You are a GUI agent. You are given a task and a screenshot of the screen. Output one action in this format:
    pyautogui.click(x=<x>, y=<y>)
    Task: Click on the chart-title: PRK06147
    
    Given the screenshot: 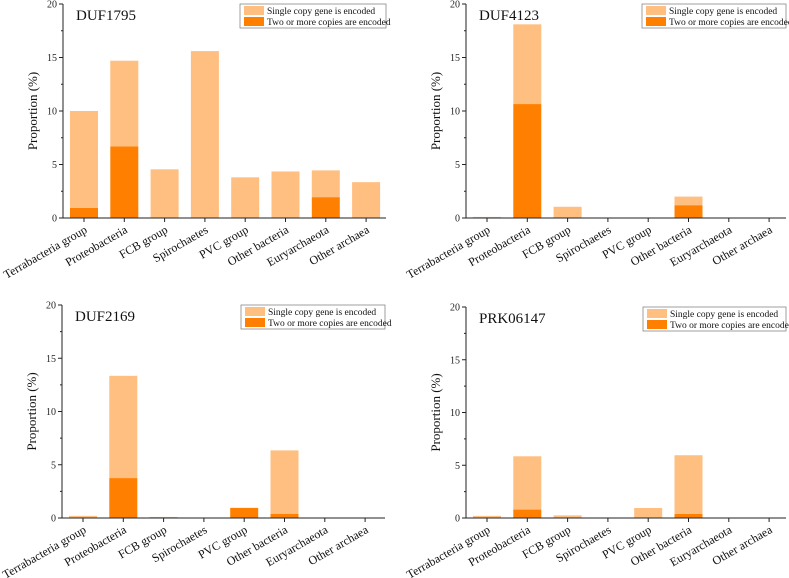 What is the action you would take?
    pyautogui.click(x=512, y=319)
    